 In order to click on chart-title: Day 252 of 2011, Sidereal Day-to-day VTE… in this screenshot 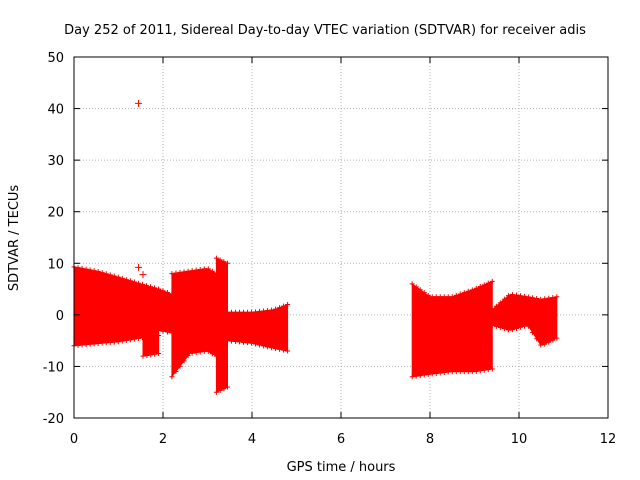, I will do `click(325, 30)`.